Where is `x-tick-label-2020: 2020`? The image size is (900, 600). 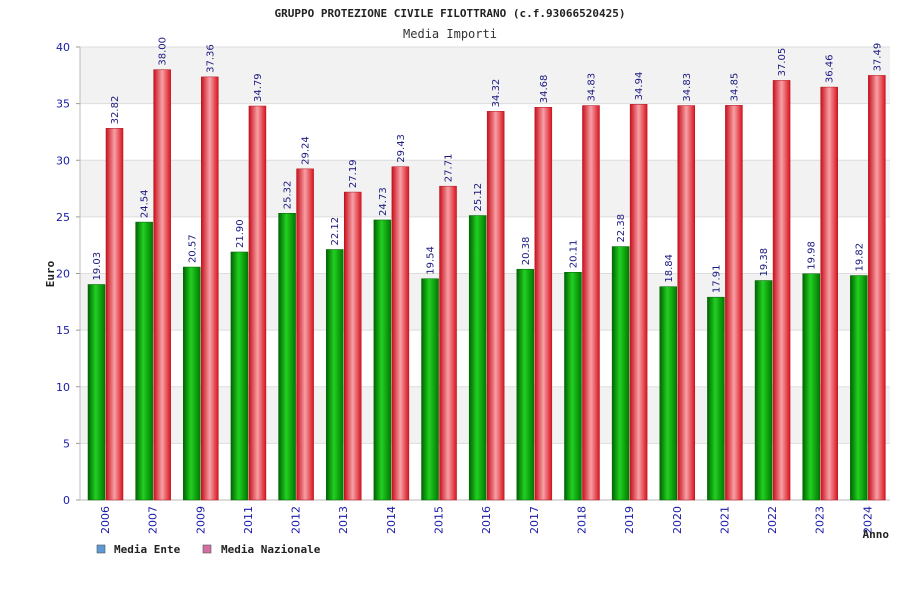 x-tick-label-2020: 2020 is located at coordinates (677, 520).